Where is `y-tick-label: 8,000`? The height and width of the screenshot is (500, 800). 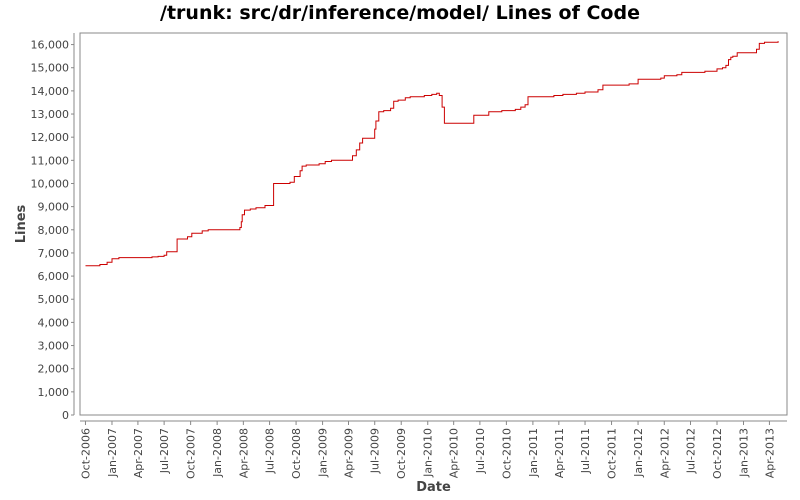
y-tick-label: 8,000 is located at coordinates (54, 230).